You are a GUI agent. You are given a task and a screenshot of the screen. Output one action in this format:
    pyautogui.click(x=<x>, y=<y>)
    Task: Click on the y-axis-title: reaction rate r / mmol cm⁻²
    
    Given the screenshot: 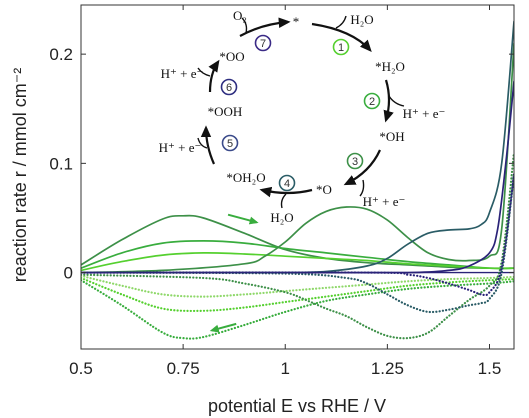 What is the action you would take?
    pyautogui.click(x=20, y=175)
    